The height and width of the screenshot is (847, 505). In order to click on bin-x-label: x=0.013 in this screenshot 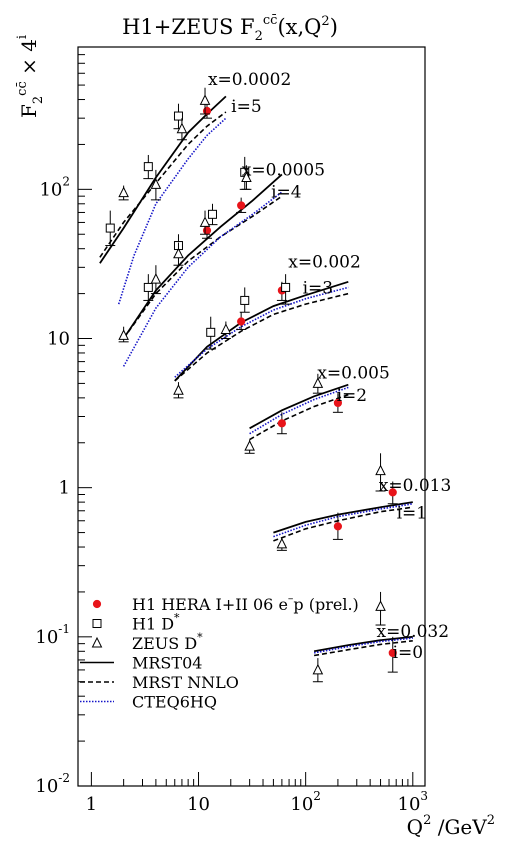, I will do `click(415, 486)`.